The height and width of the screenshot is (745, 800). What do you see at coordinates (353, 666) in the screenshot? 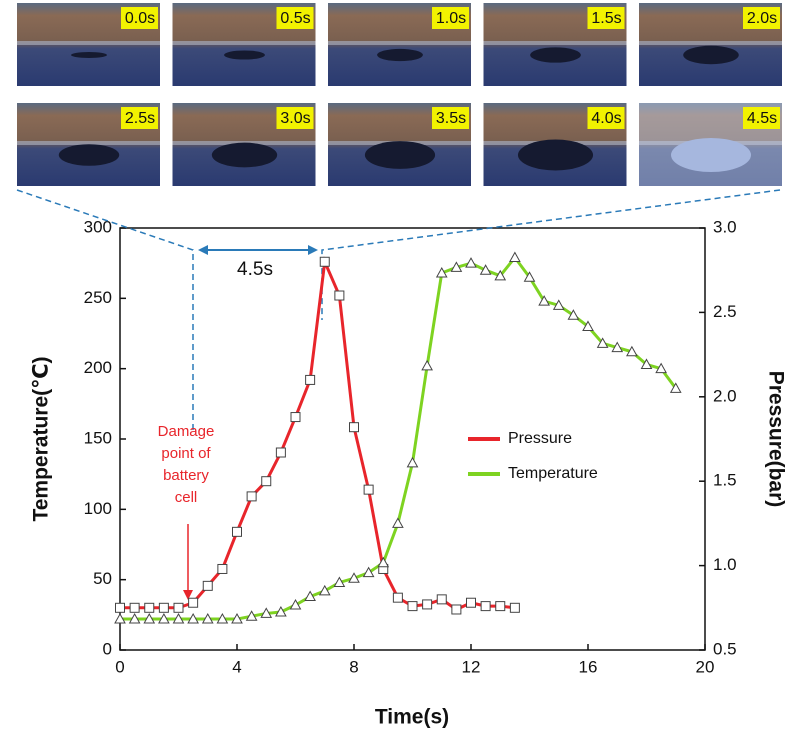
I see `x-tick-label: 8` at bounding box center [353, 666].